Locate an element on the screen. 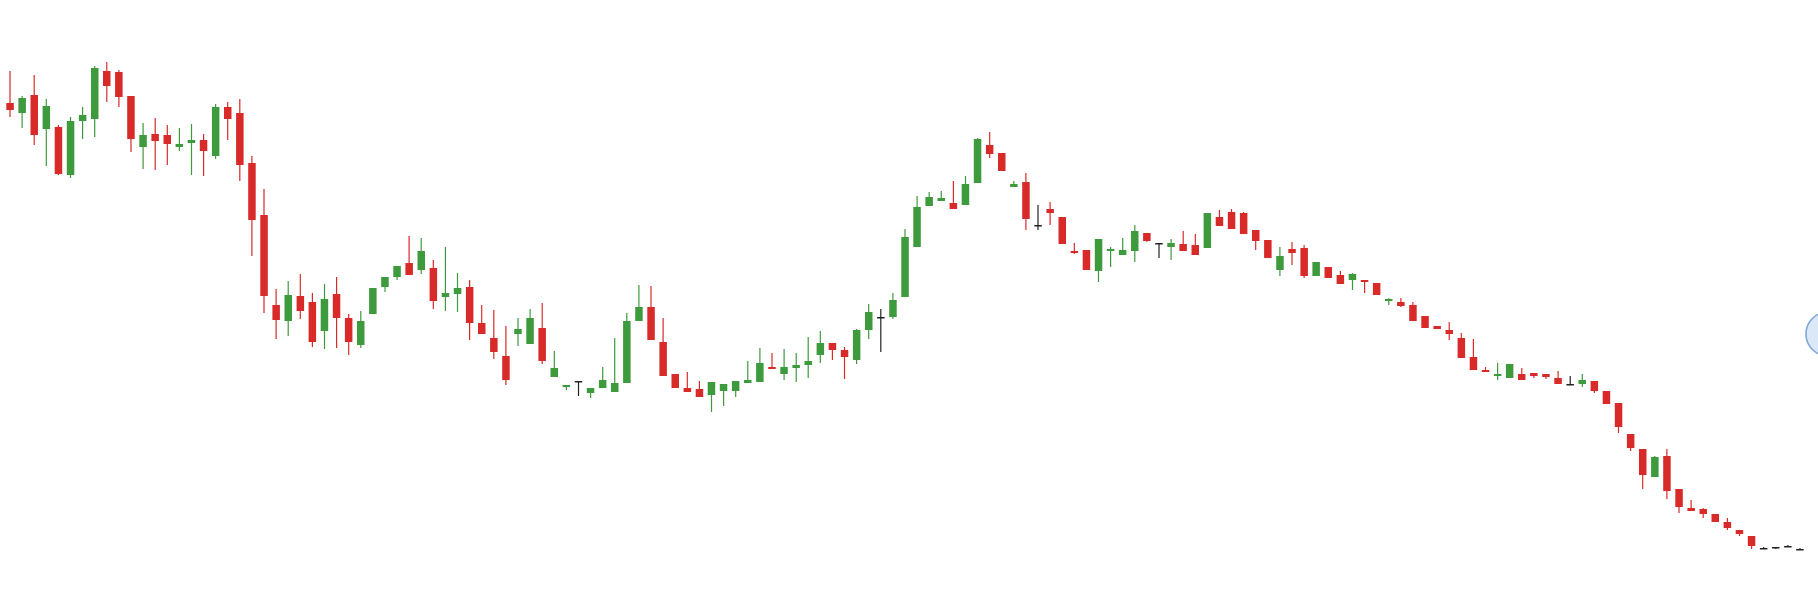  side-handle is located at coordinates (1811, 334).